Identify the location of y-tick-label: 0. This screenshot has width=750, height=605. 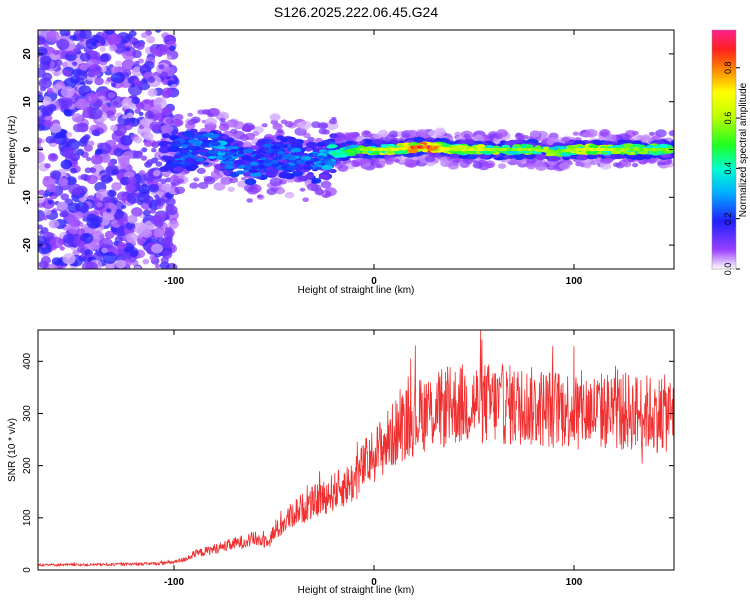
(27, 570).